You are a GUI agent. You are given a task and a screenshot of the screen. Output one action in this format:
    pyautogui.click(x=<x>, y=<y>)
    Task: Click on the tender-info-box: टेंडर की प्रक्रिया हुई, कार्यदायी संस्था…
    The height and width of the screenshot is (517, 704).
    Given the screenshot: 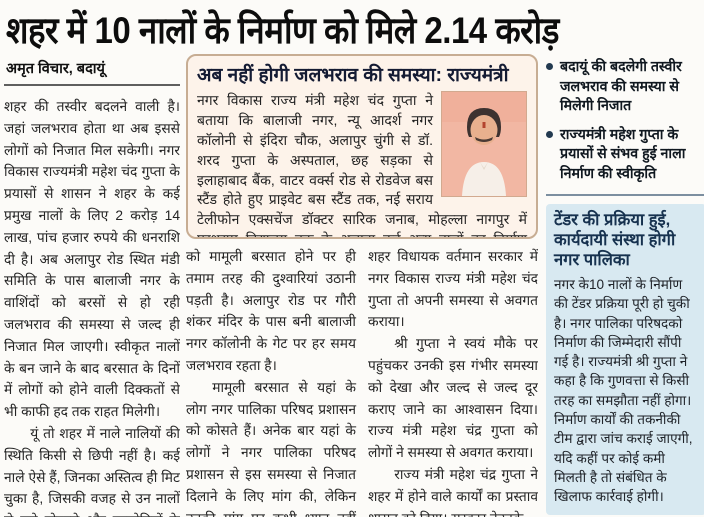 What is the action you would take?
    pyautogui.click(x=625, y=359)
    